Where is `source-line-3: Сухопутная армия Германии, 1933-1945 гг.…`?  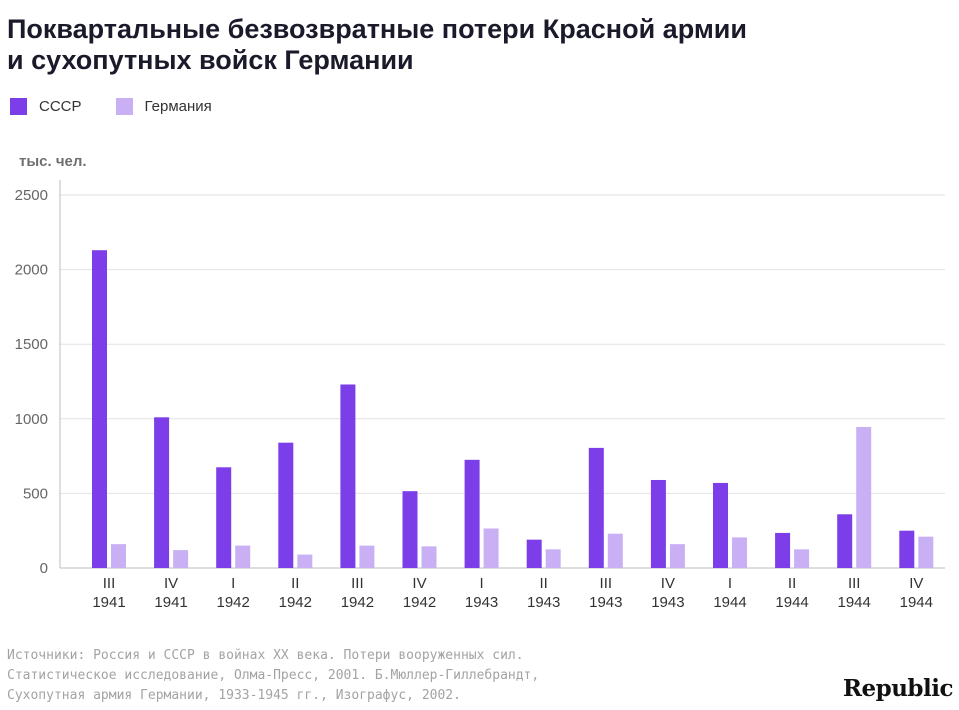
source-line-3: Сухопутная армия Германии, 1933-1945 гг.… is located at coordinates (234, 695).